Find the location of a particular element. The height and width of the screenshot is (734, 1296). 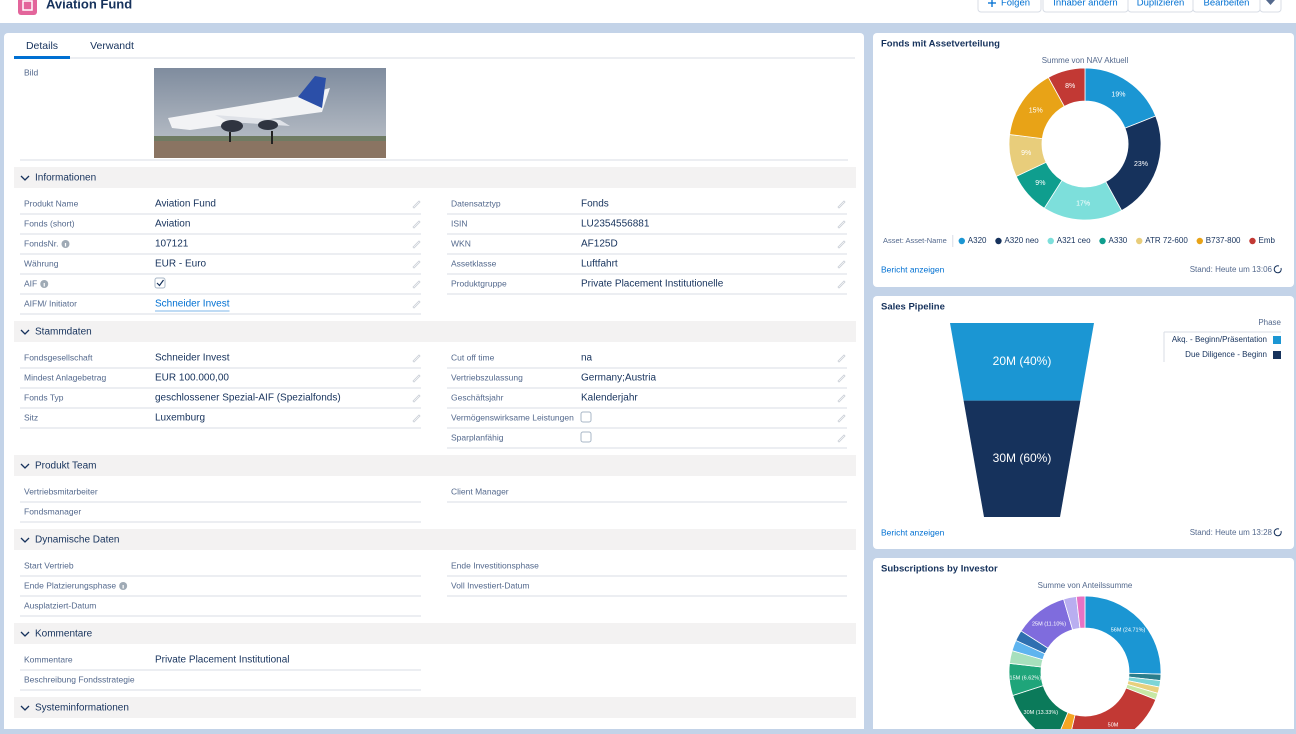

data-label: 15% is located at coordinates (1036, 110).